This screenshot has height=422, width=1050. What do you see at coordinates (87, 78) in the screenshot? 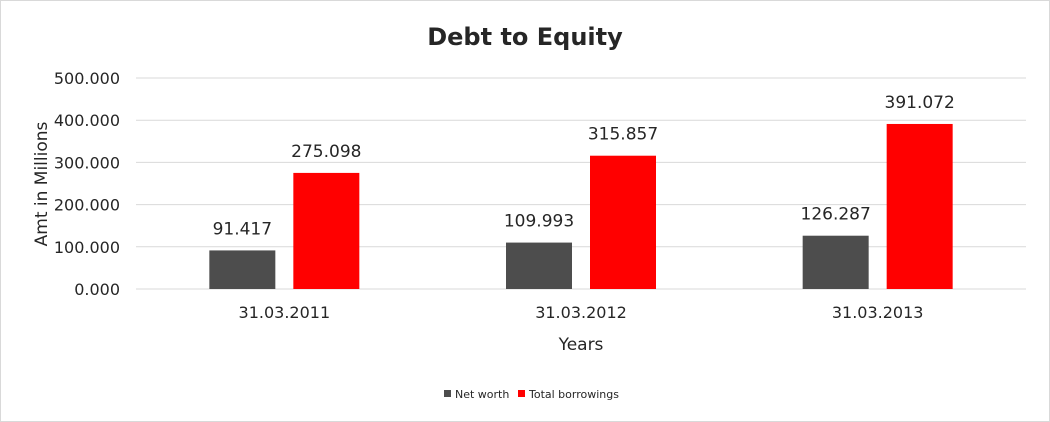
I see `y-tick-label: 500.000` at bounding box center [87, 78].